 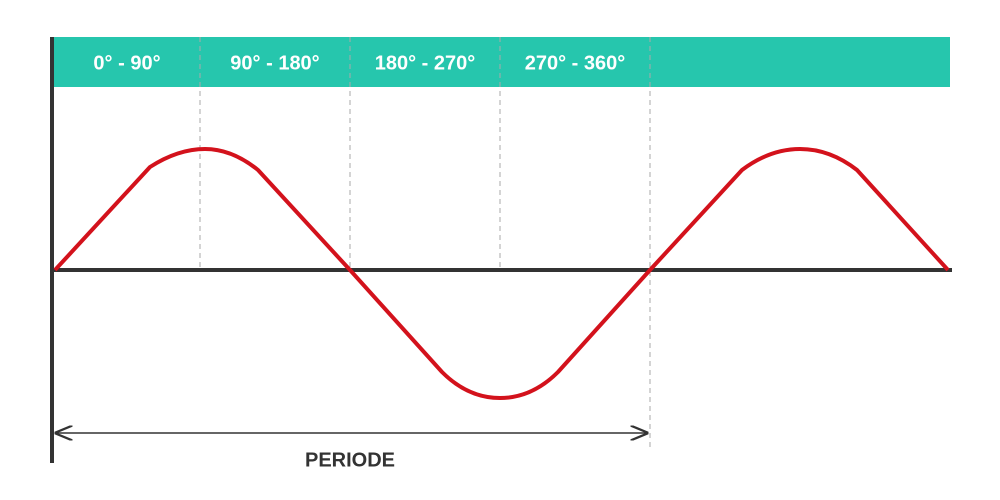 I want to click on segment-label: 90° - 180°, so click(x=274, y=63).